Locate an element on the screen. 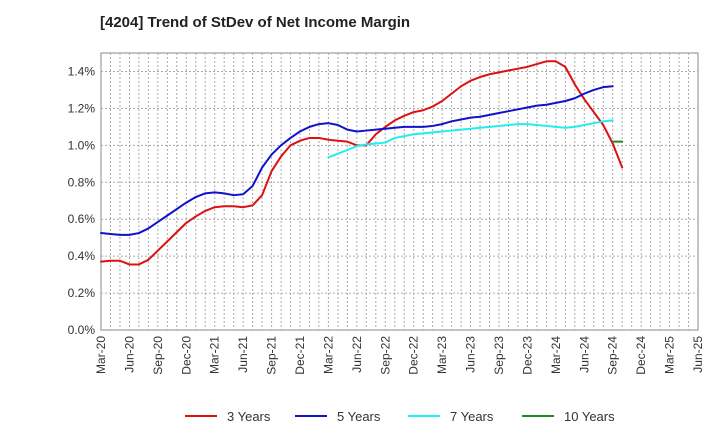 The image size is (720, 440). series-line-7-years is located at coordinates (470, 139).